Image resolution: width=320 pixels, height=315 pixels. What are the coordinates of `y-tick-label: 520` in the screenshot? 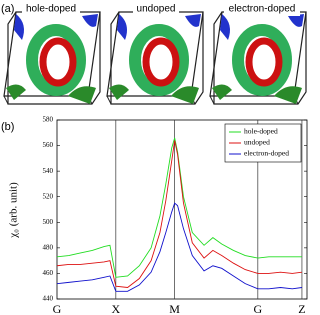 It's located at (48, 196).